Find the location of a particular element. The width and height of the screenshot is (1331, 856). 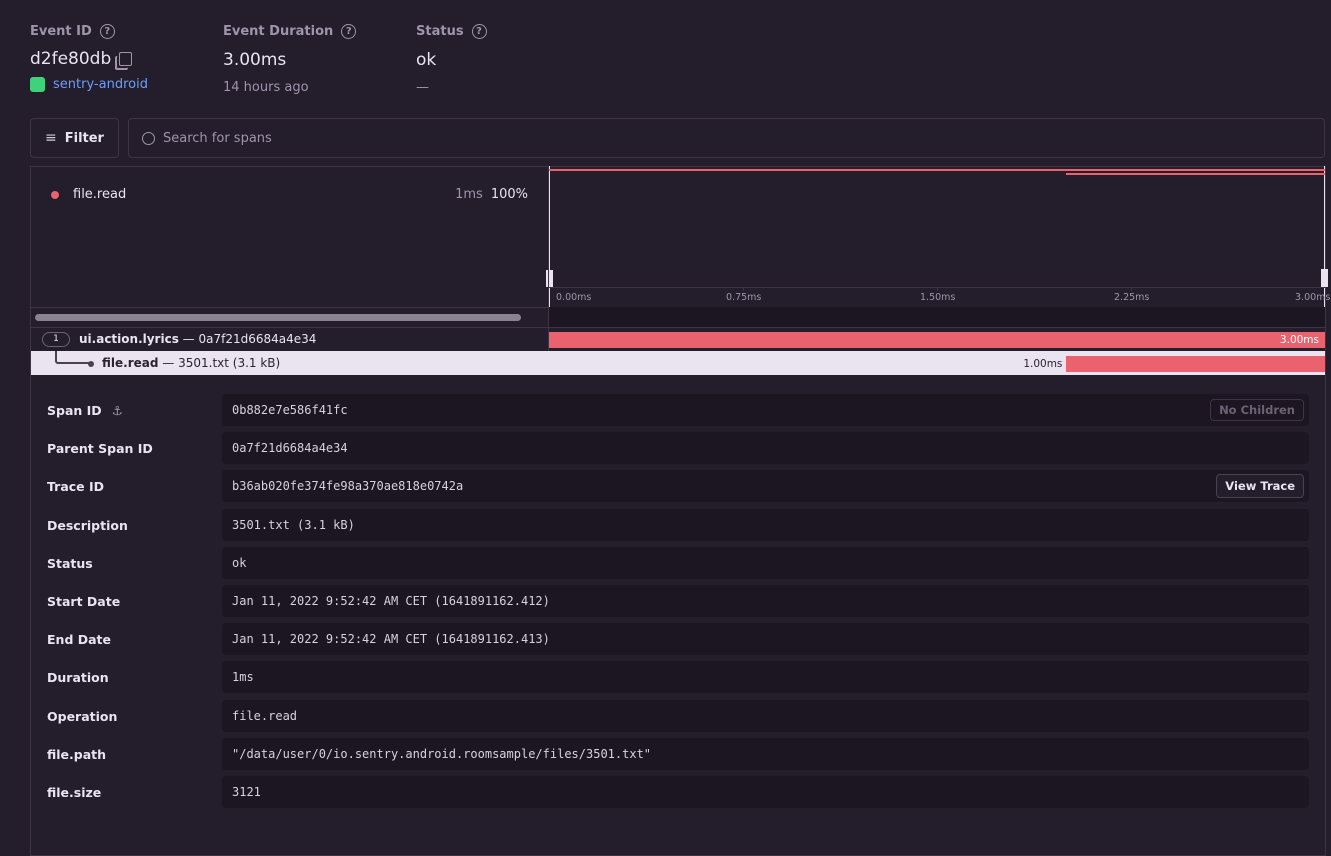

detail-label-text: Parent Span ID is located at coordinates (100, 449).